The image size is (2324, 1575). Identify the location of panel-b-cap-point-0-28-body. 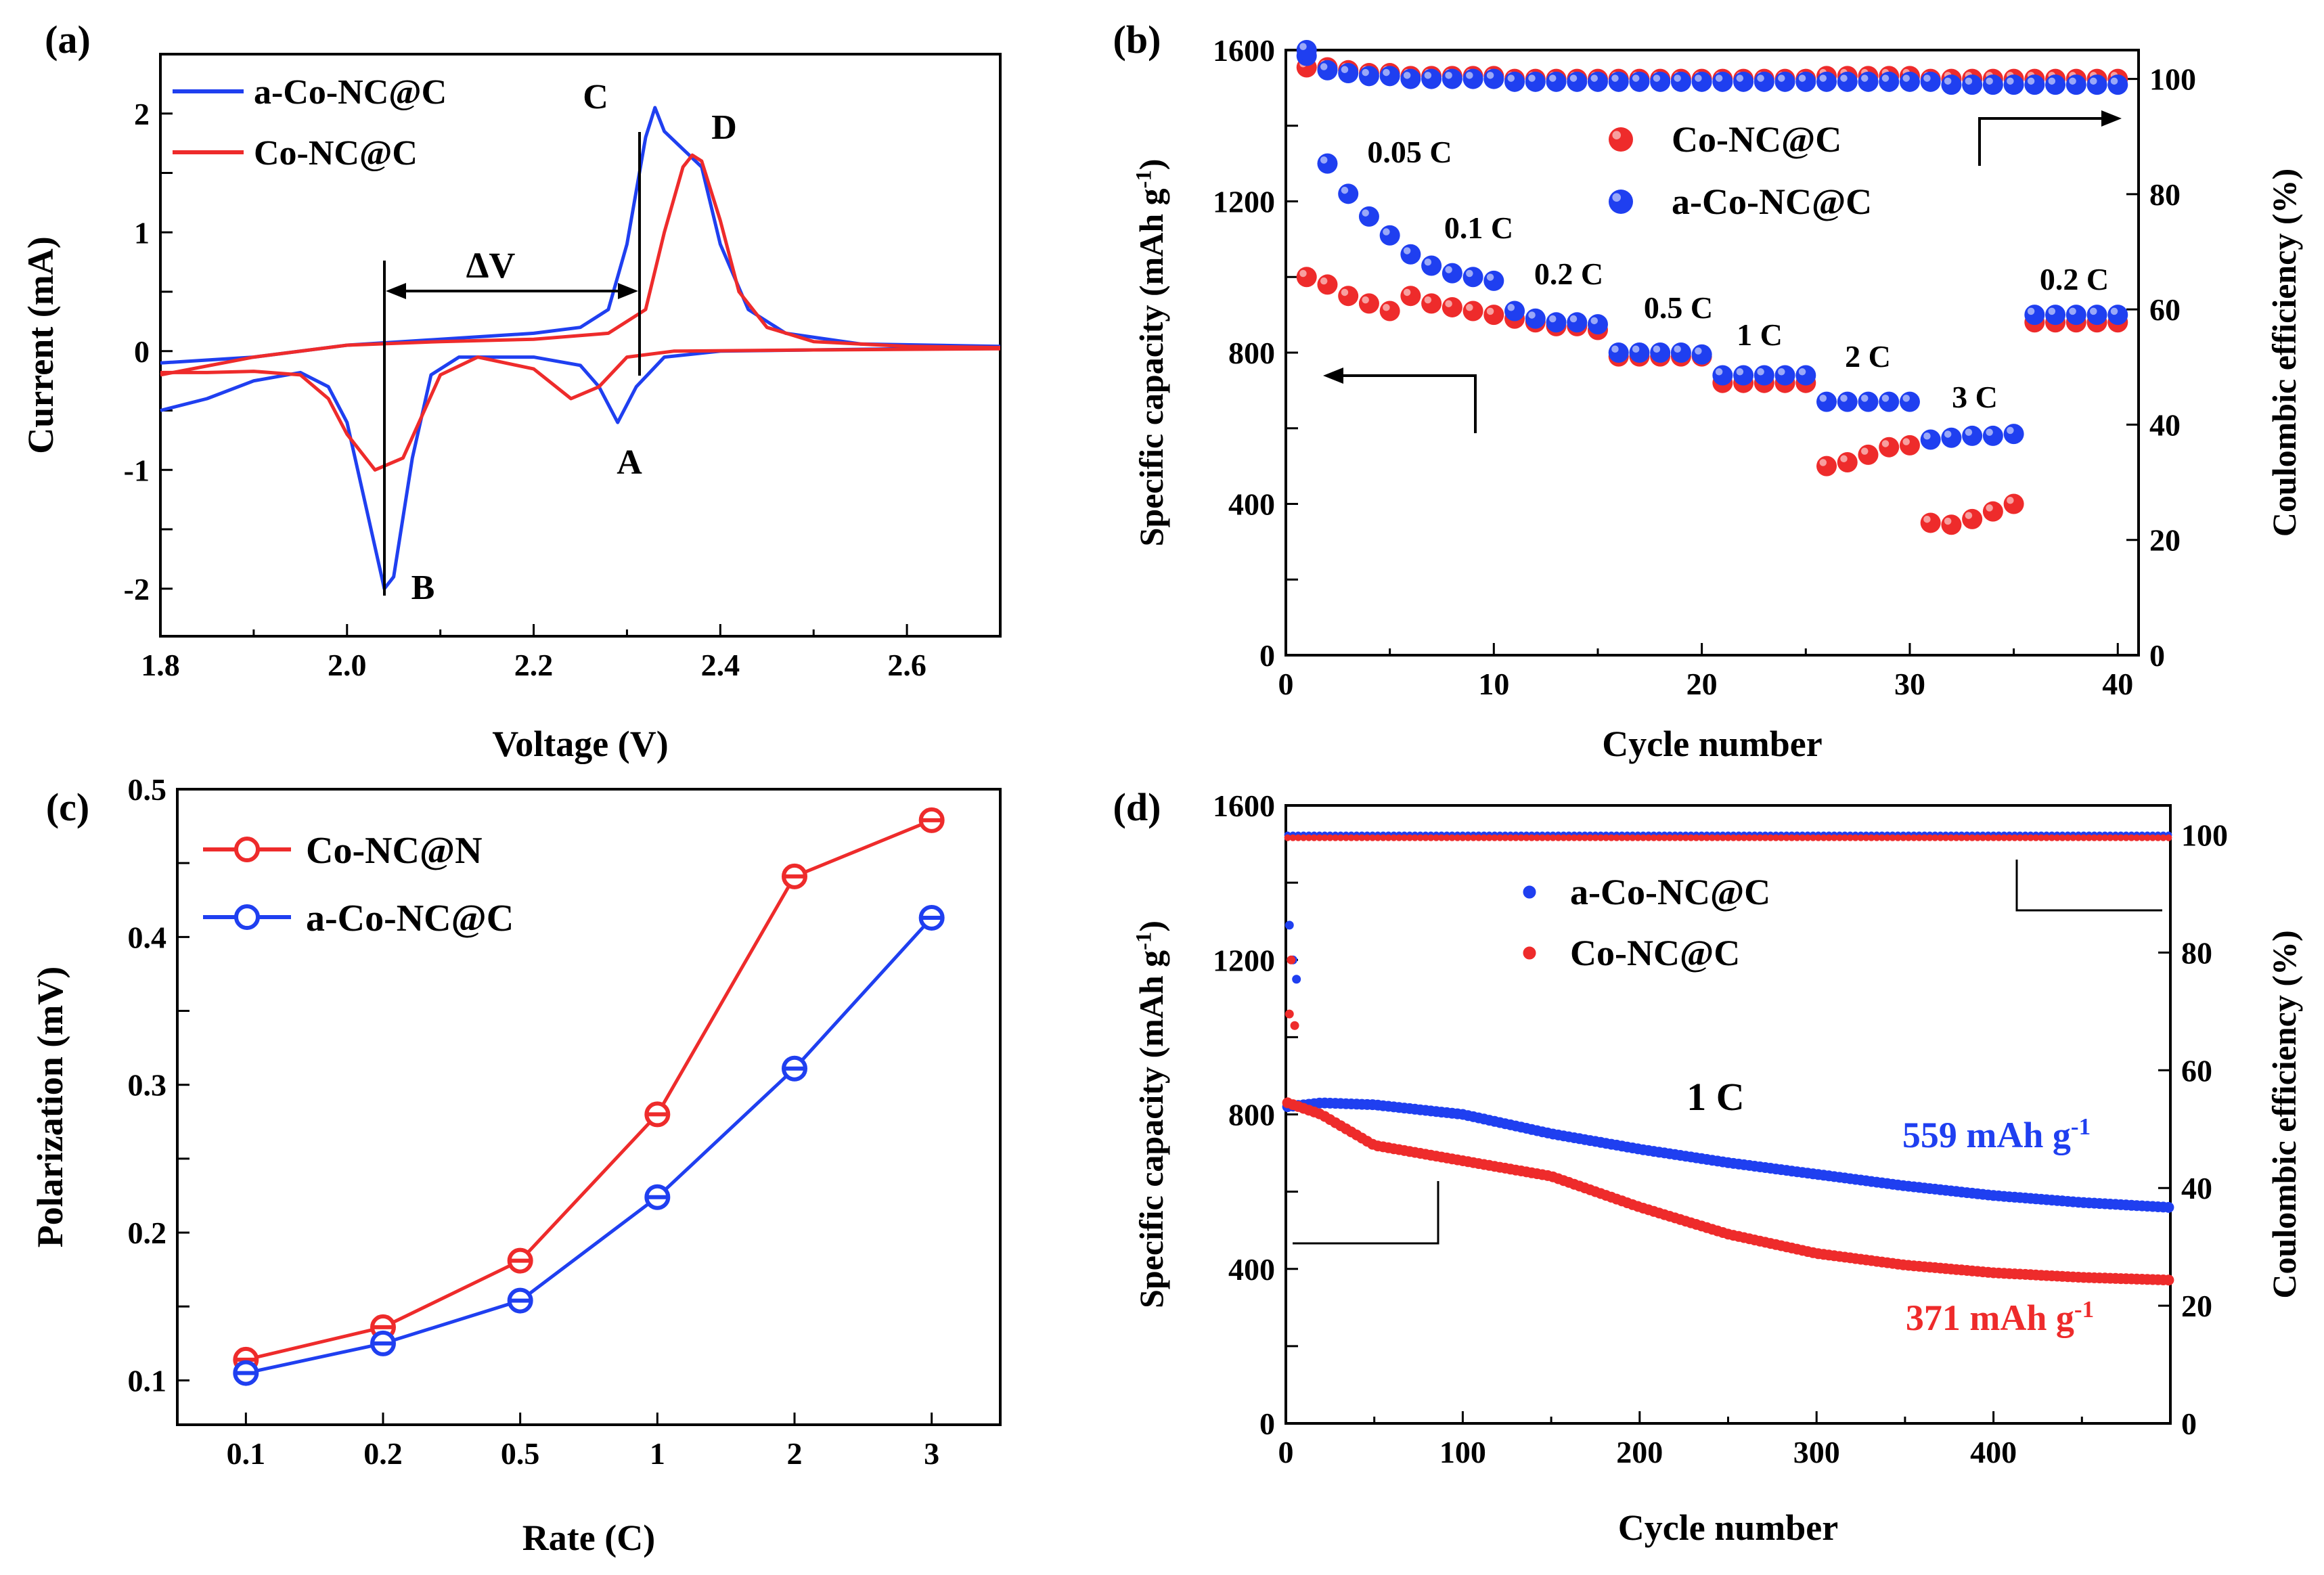
(1889, 447).